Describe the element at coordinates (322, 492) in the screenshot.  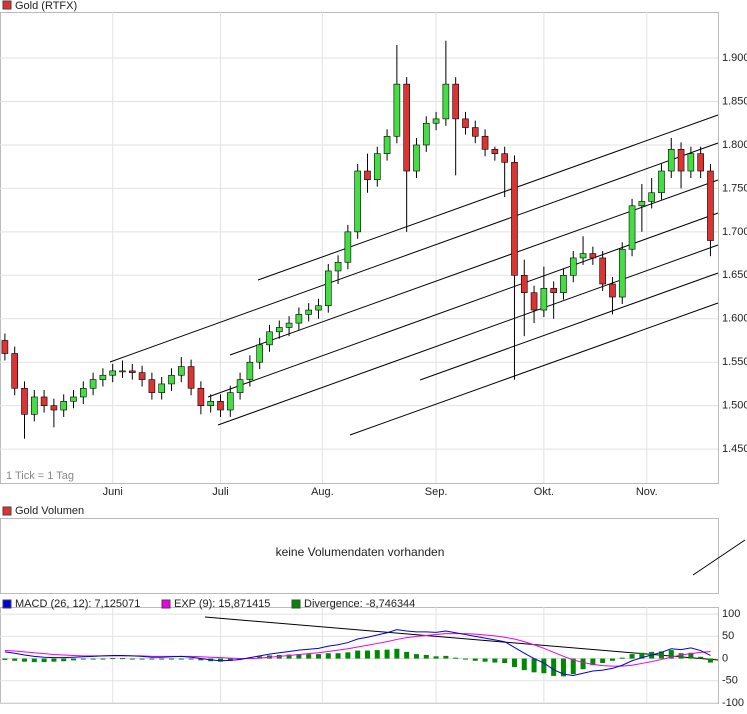
I see `x-tick-label: Aug.` at that location.